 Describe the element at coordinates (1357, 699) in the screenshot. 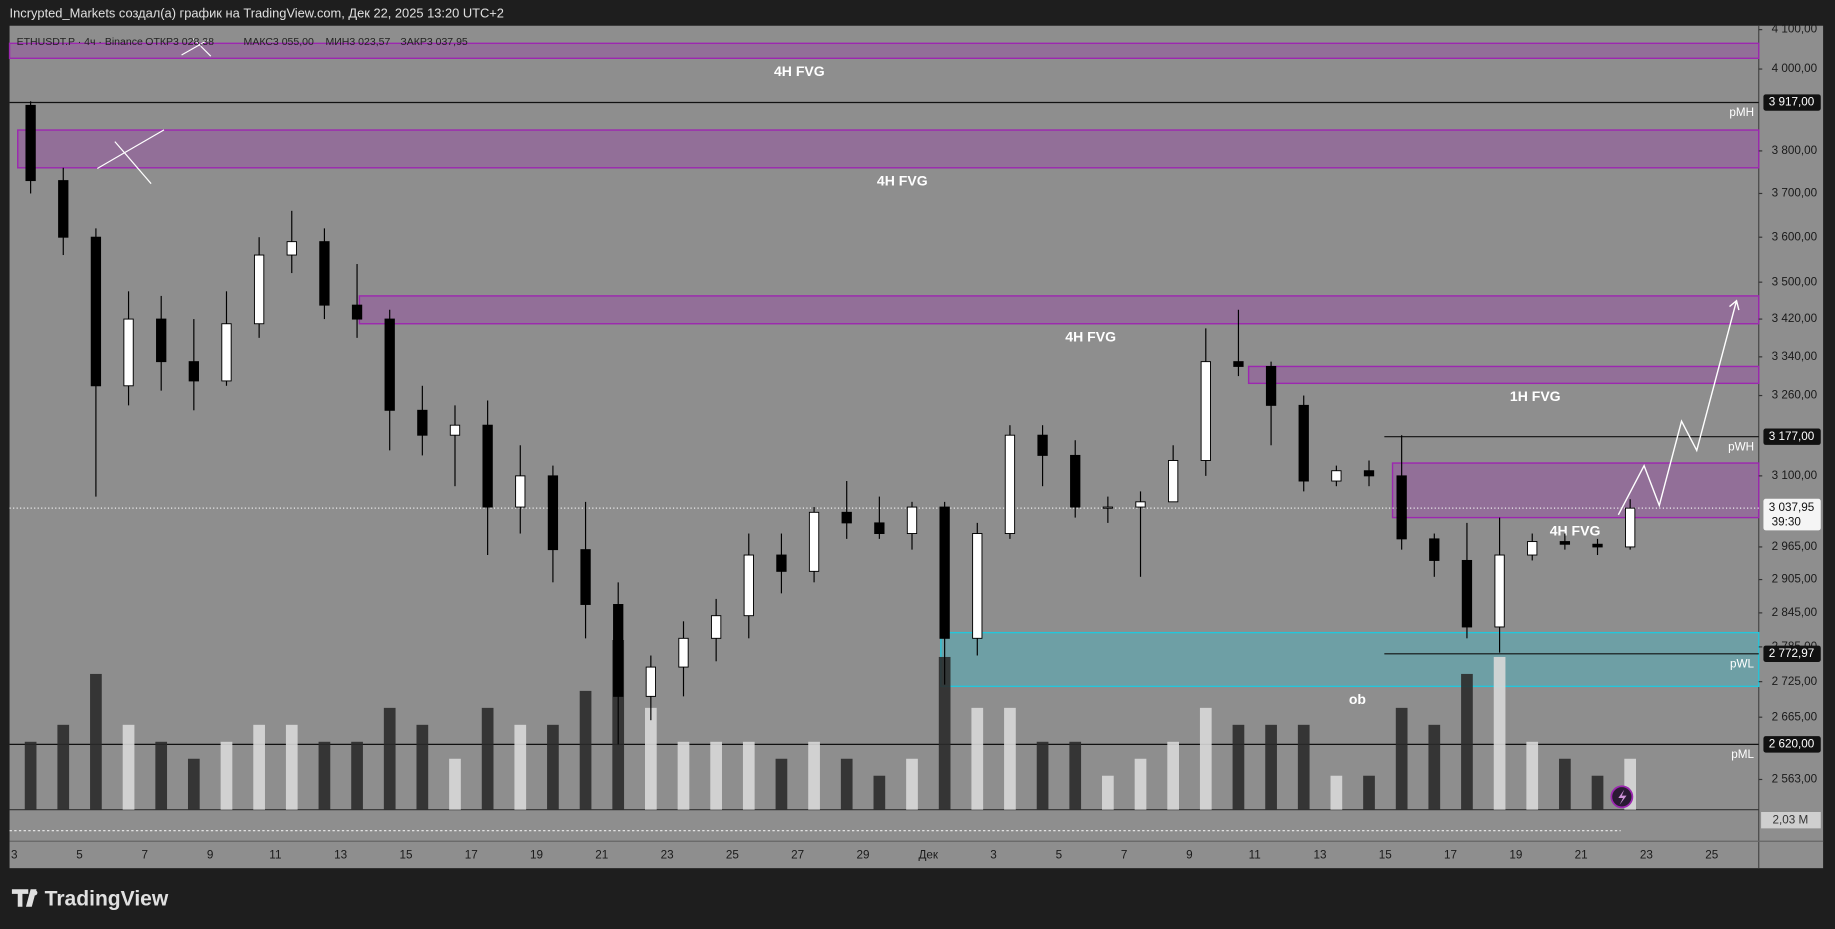

I see `zone-label: ob` at that location.